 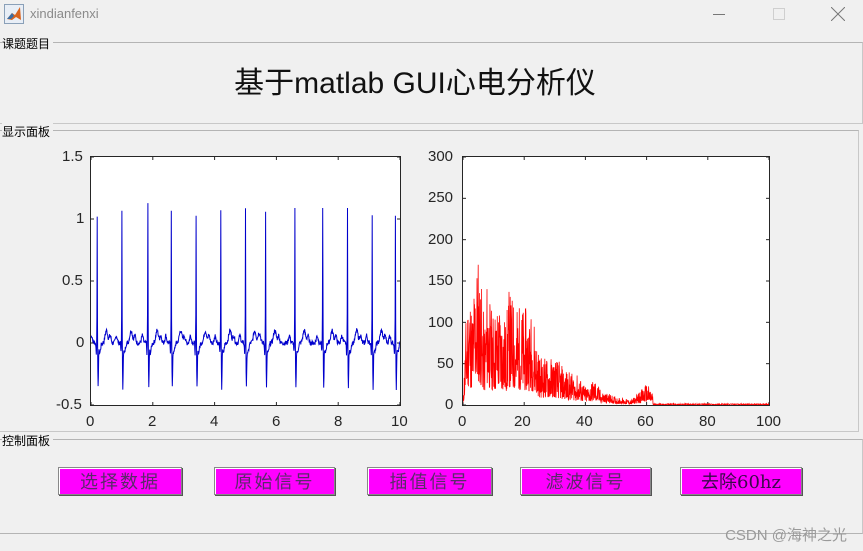 I want to click on watermark: CSDN @海神之光, so click(x=786, y=535).